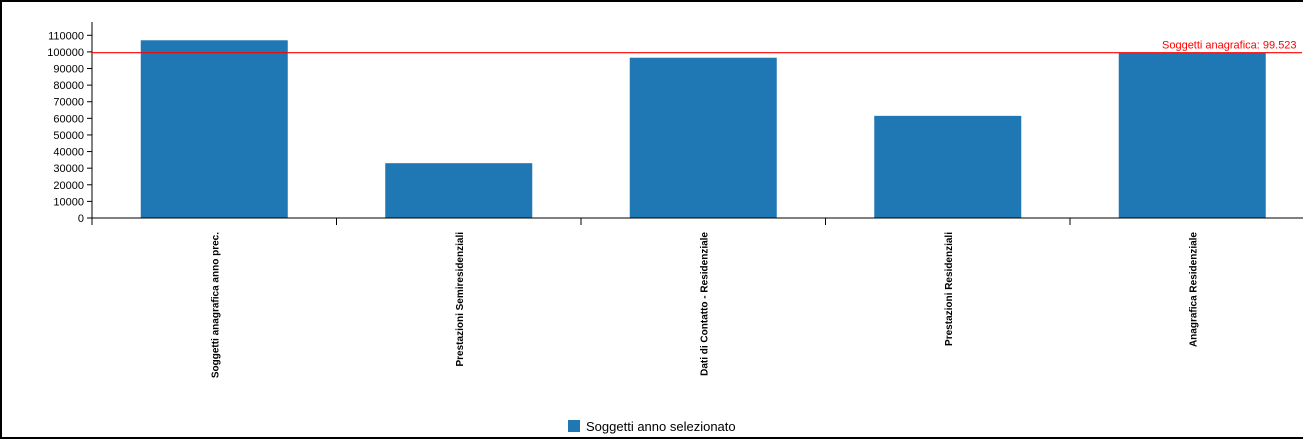  I want to click on y-tick-label: 10000, so click(68, 202).